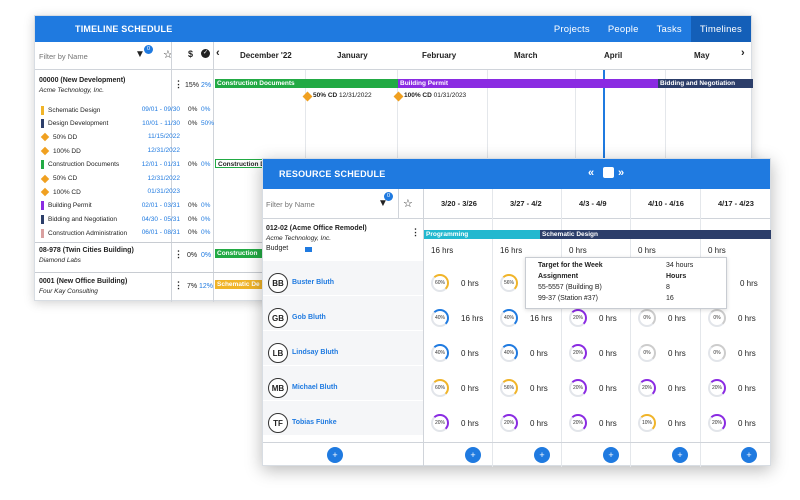 The image size is (800, 500). I want to click on gantt-bar-building-permit: Building Permit, so click(528, 83).